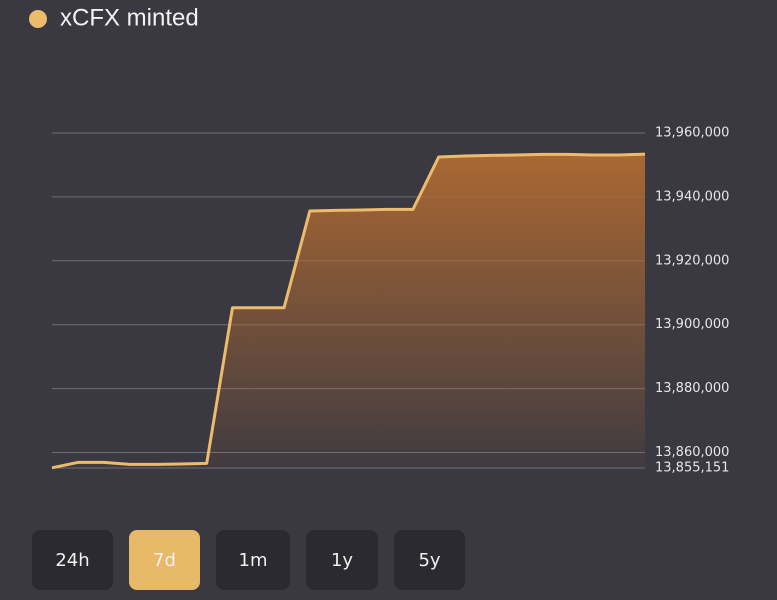 Image resolution: width=777 pixels, height=600 pixels. What do you see at coordinates (72, 560) in the screenshot?
I see `range-button: 24h` at bounding box center [72, 560].